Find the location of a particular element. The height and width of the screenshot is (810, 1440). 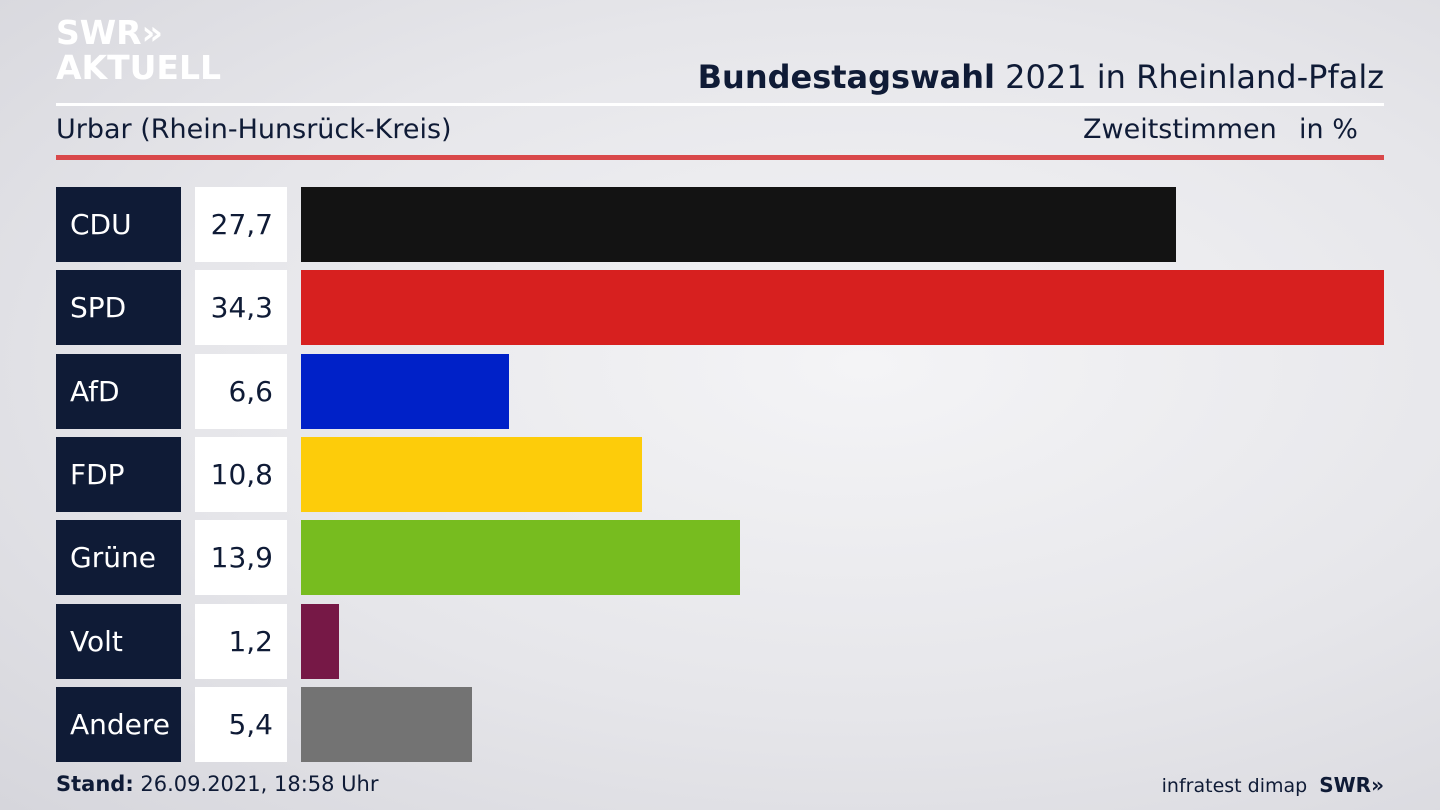

logo-line-2: AKTUELL is located at coordinates (139, 67).